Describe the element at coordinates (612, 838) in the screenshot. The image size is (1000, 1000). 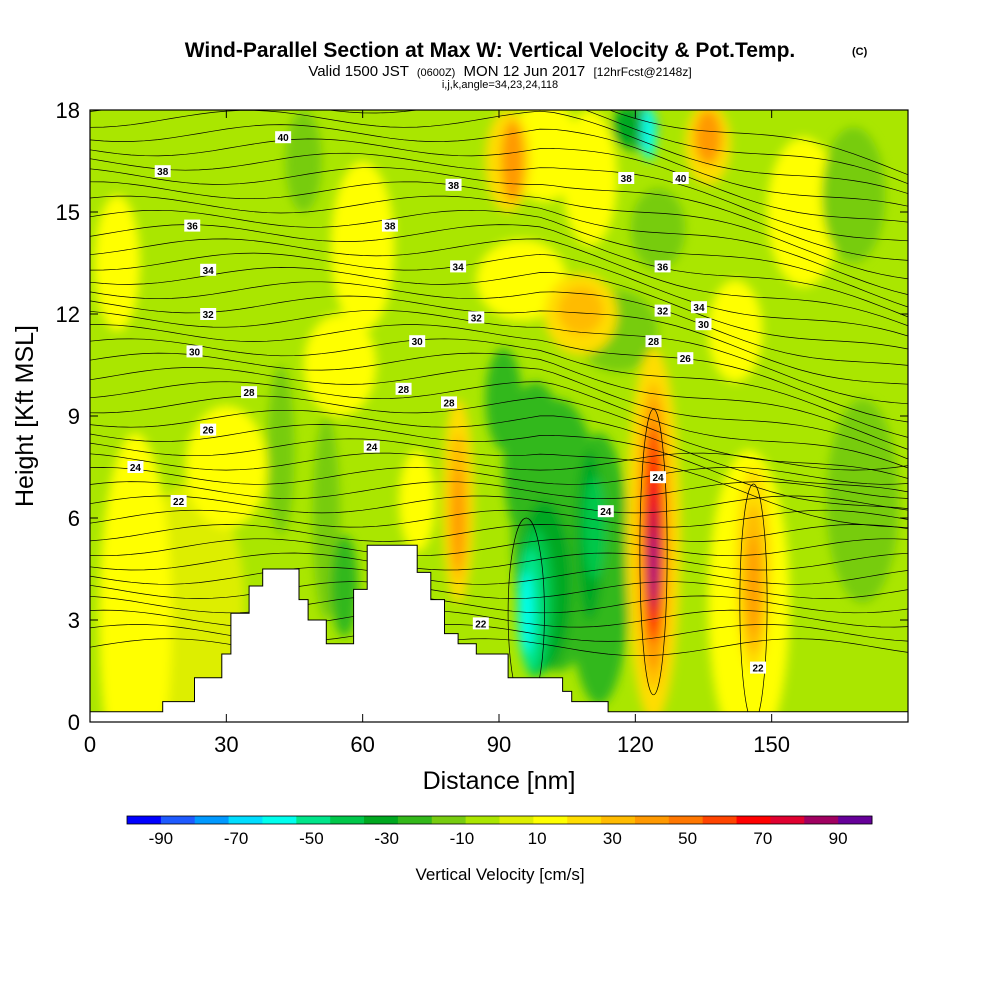
I see `colorbar-tick-label: 30` at that location.